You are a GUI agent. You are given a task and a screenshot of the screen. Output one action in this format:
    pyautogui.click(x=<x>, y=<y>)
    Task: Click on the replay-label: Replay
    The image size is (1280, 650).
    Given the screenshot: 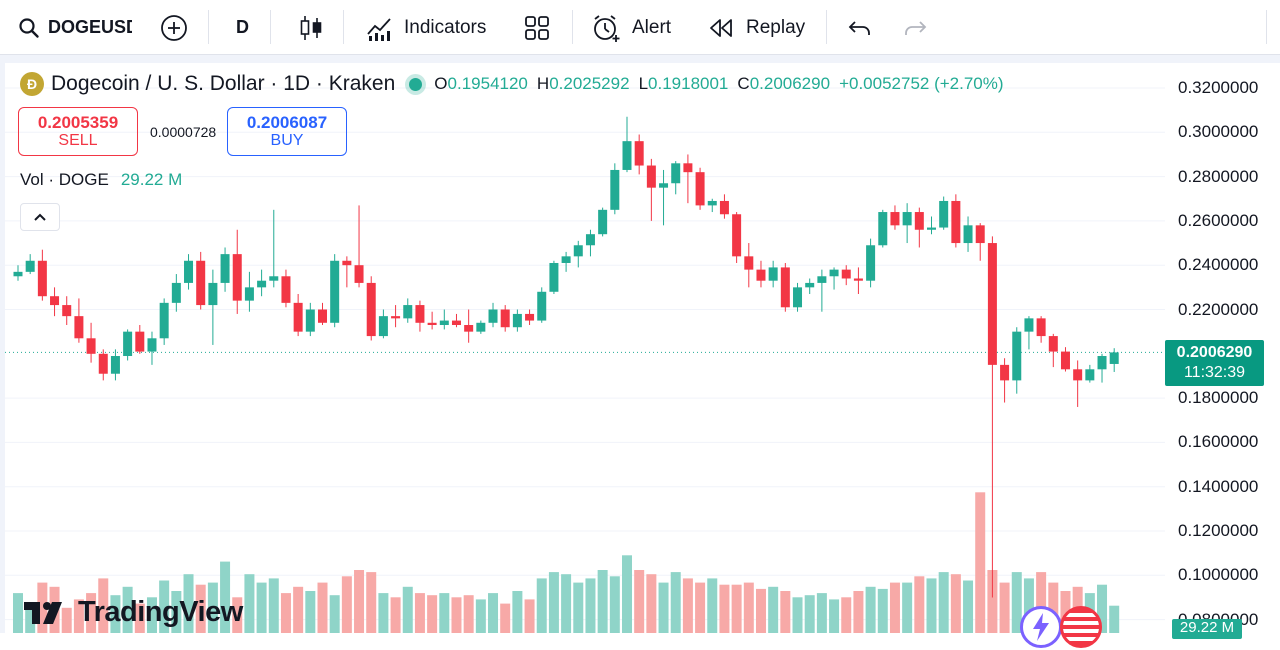 What is the action you would take?
    pyautogui.click(x=776, y=27)
    